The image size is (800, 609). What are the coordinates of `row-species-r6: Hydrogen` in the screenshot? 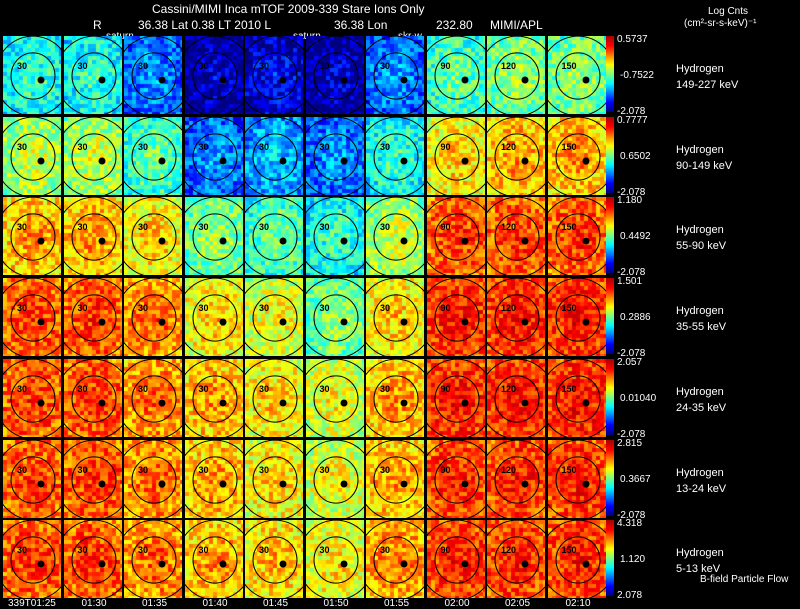 It's located at (700, 553).